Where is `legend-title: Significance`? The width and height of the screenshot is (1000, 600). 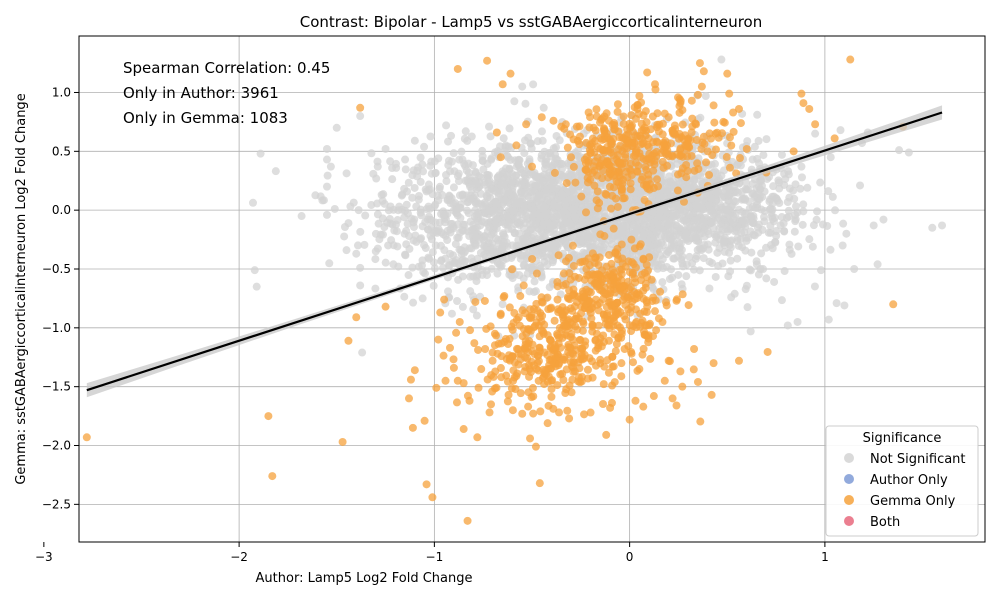 legend-title: Significance is located at coordinates (902, 438).